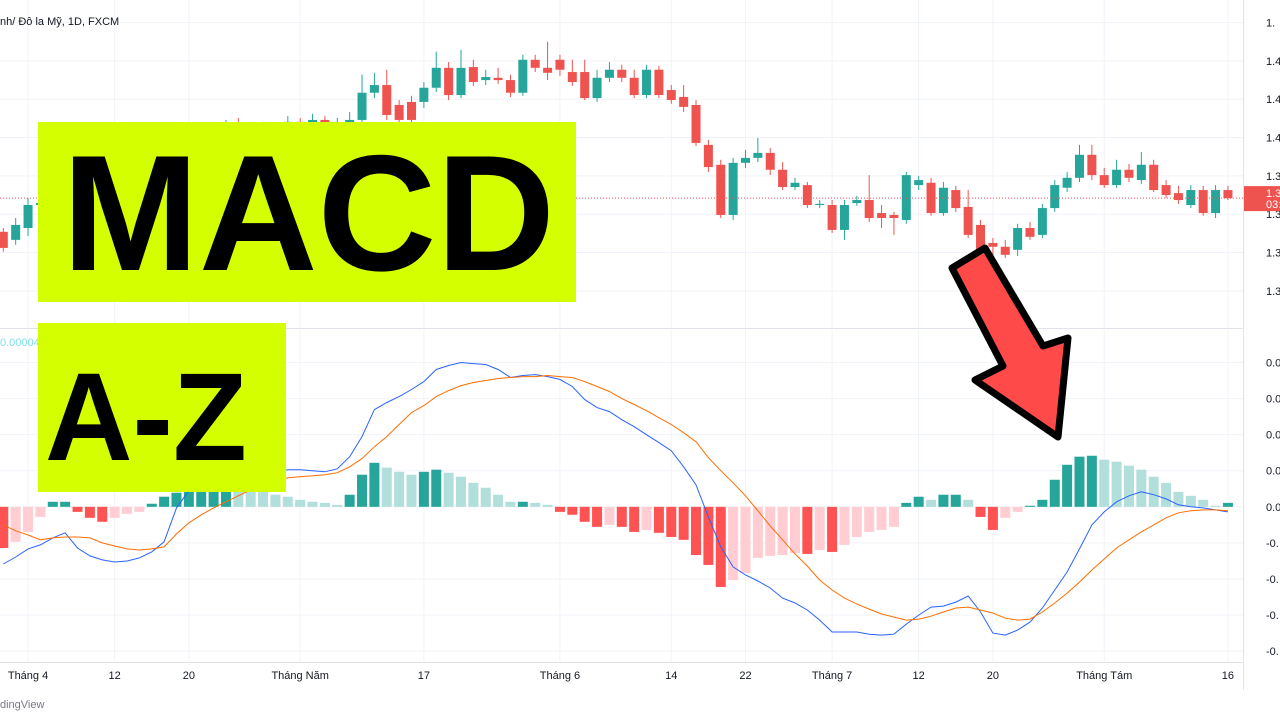 This screenshot has width=1280, height=720. I want to click on x-tick-label: 22, so click(745, 676).